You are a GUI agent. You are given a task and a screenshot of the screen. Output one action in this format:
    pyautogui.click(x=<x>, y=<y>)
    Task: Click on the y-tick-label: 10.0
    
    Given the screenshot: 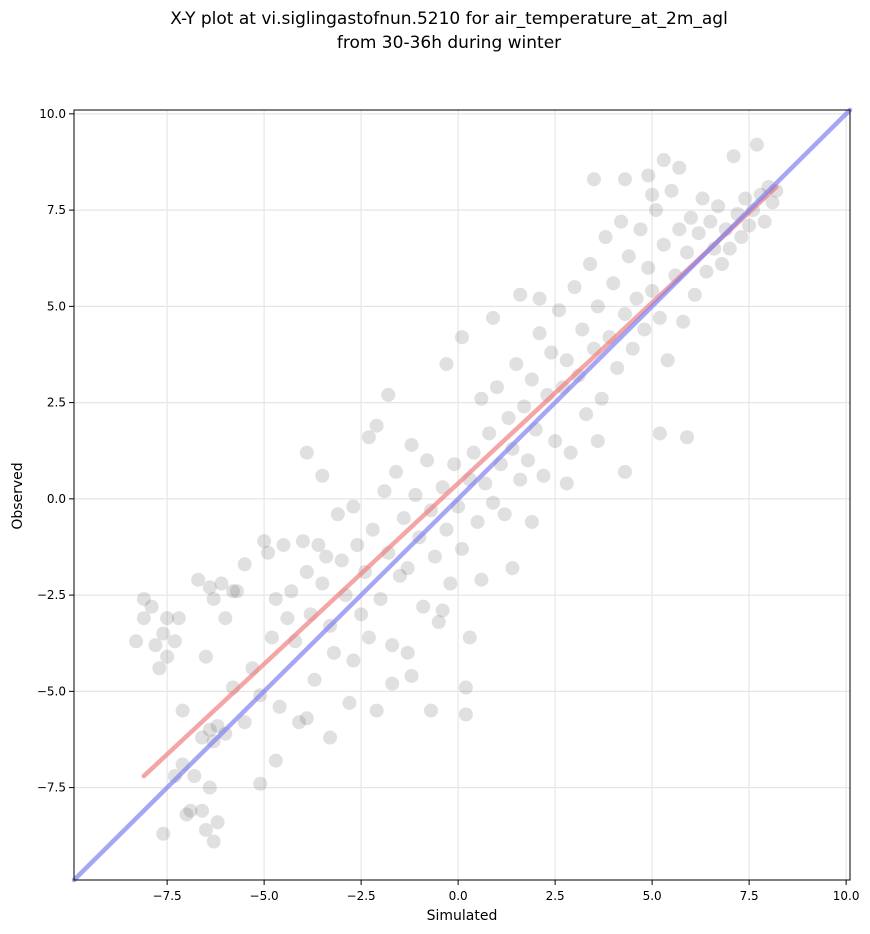 What is the action you would take?
    pyautogui.click(x=52, y=114)
    